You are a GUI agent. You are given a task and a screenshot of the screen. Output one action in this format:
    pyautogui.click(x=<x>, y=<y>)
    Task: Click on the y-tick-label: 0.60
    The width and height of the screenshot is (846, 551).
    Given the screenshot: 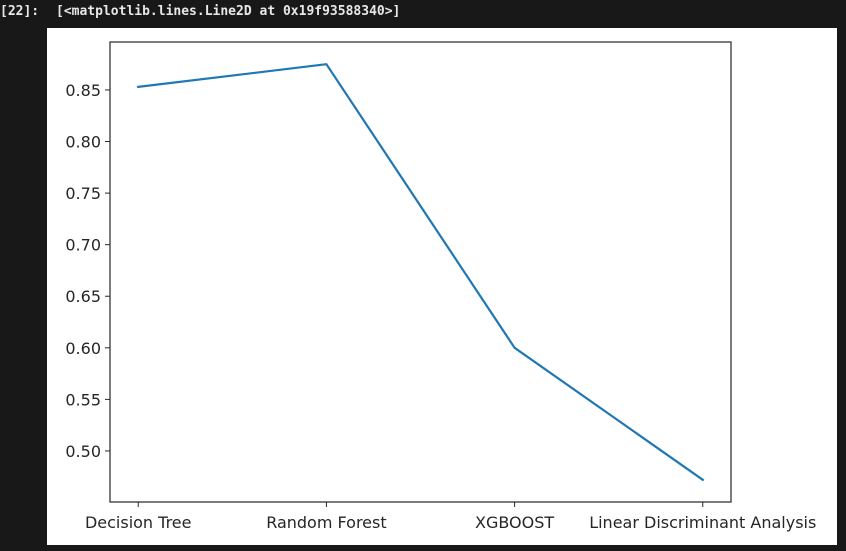 What is the action you would take?
    pyautogui.click(x=83, y=348)
    